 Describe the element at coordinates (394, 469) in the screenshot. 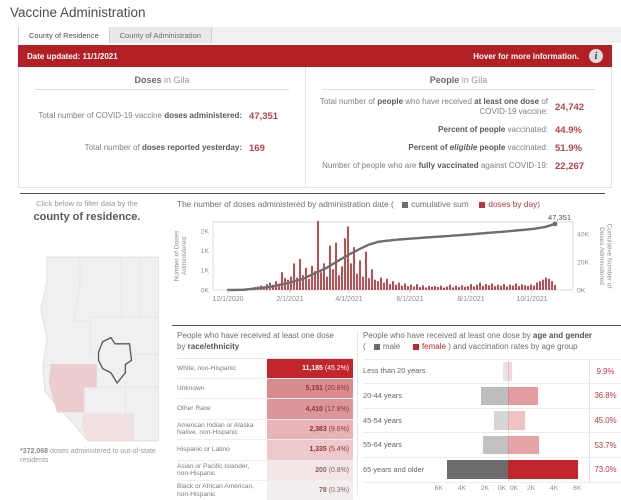

I see `age-group-label: 65 years and older` at that location.